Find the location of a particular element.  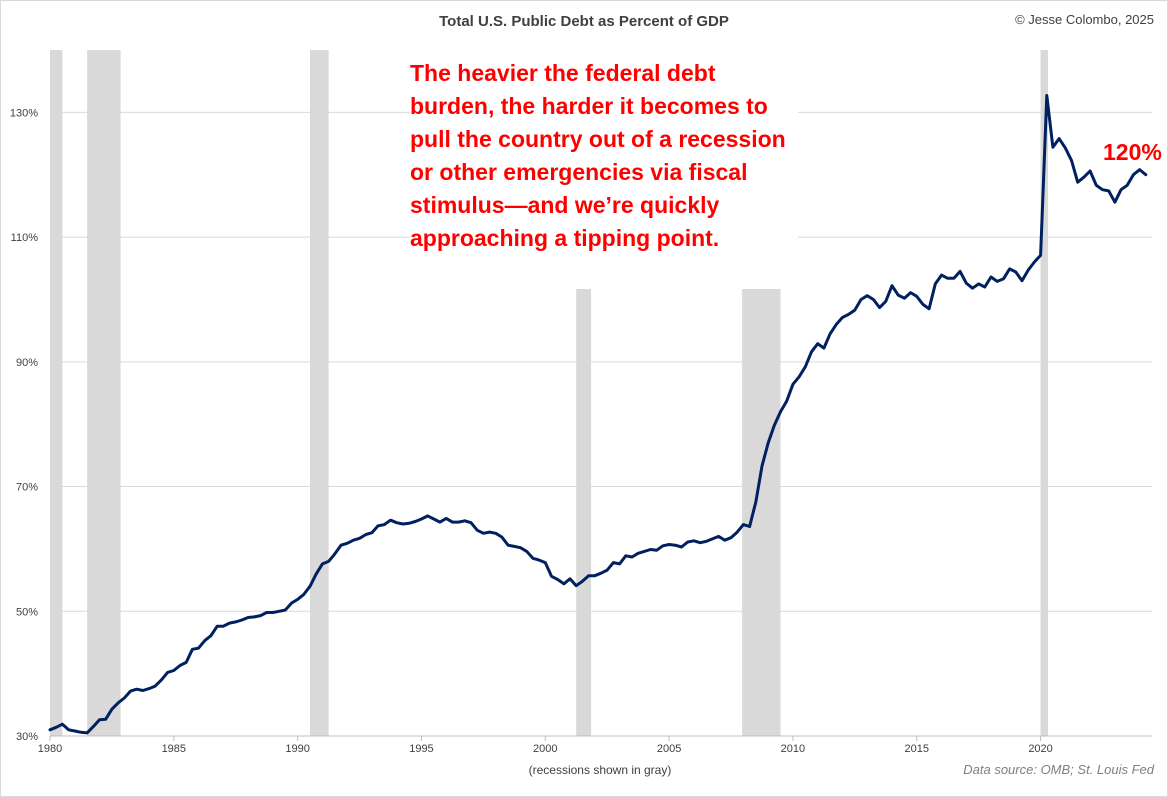

y-tick-label: 30% is located at coordinates (27, 737).